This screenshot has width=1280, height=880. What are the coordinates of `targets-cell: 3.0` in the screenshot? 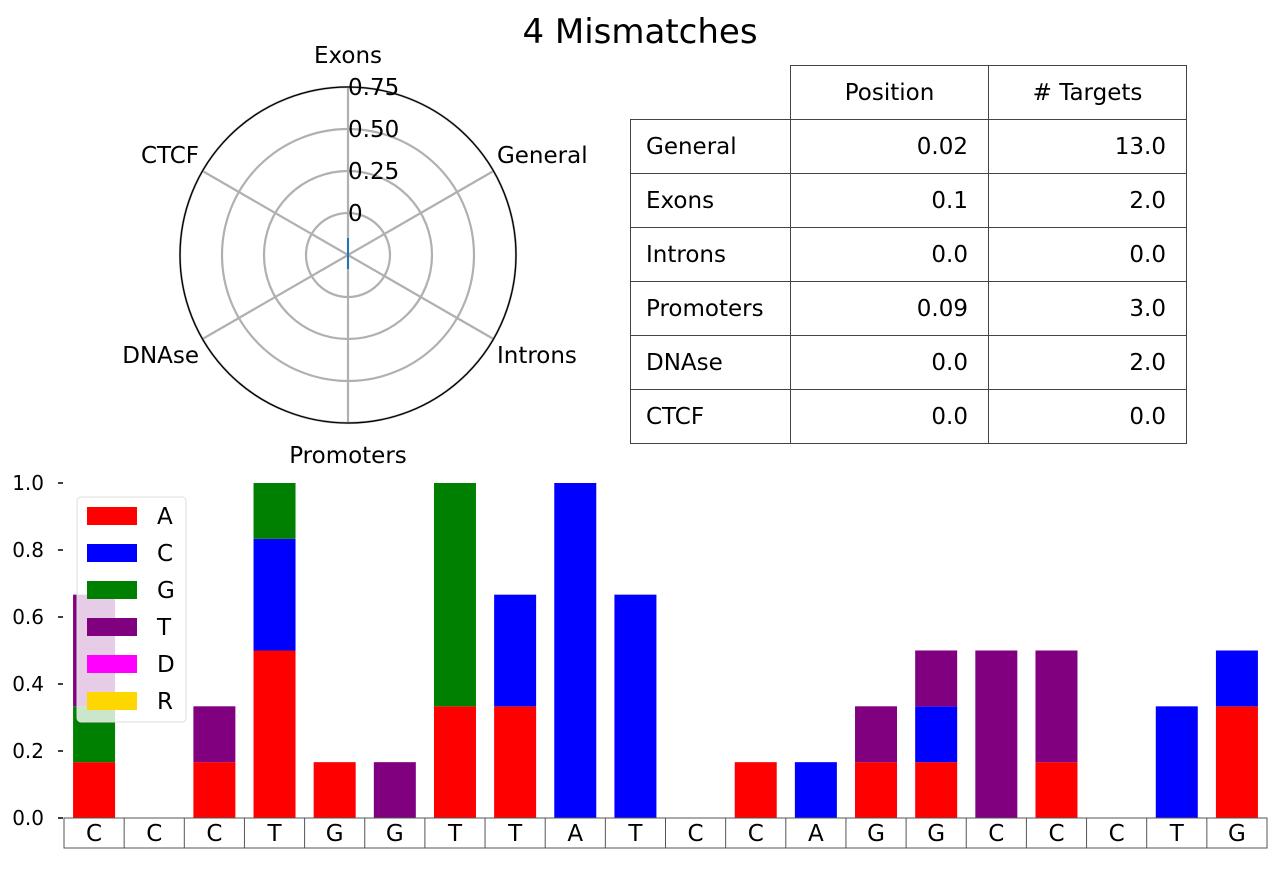 It's located at (1087, 308).